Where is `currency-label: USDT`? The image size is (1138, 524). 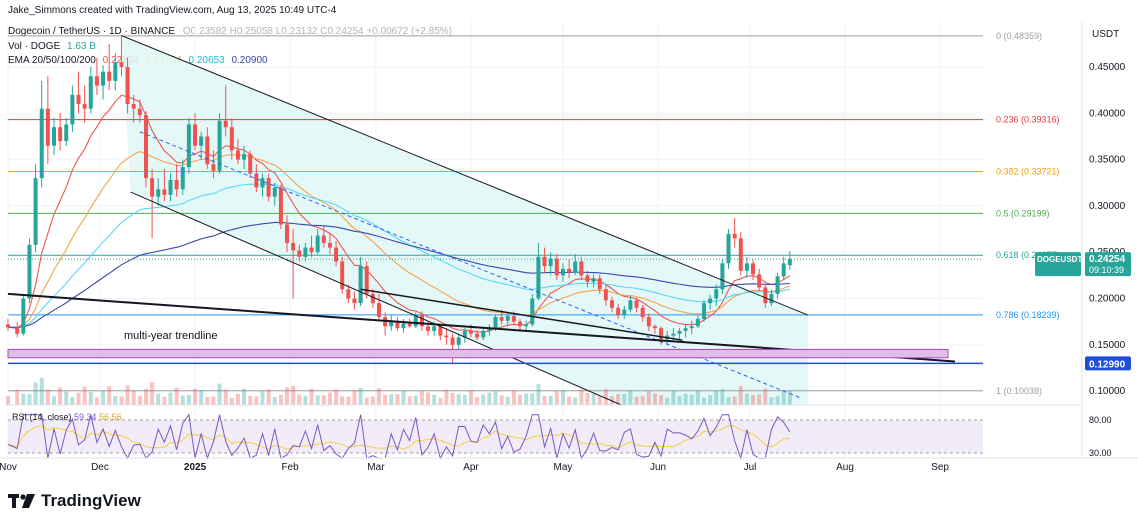 currency-label: USDT is located at coordinates (1106, 34).